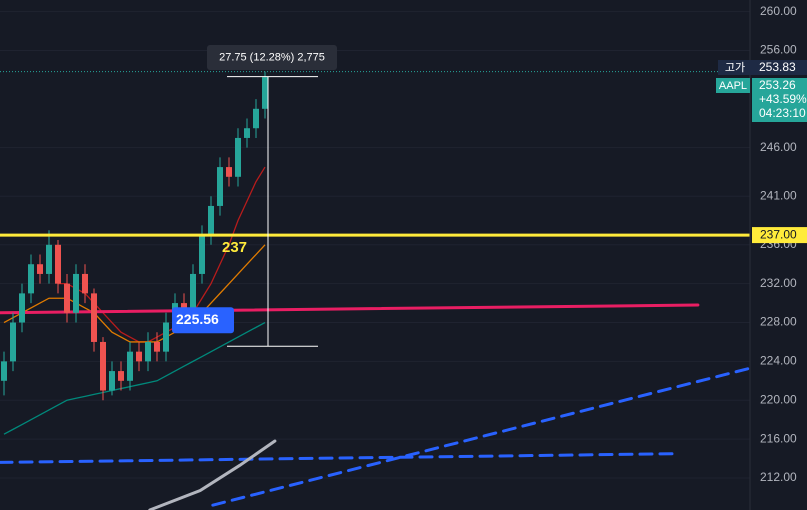  I want to click on y-tick-label: 241.00, so click(778, 195).